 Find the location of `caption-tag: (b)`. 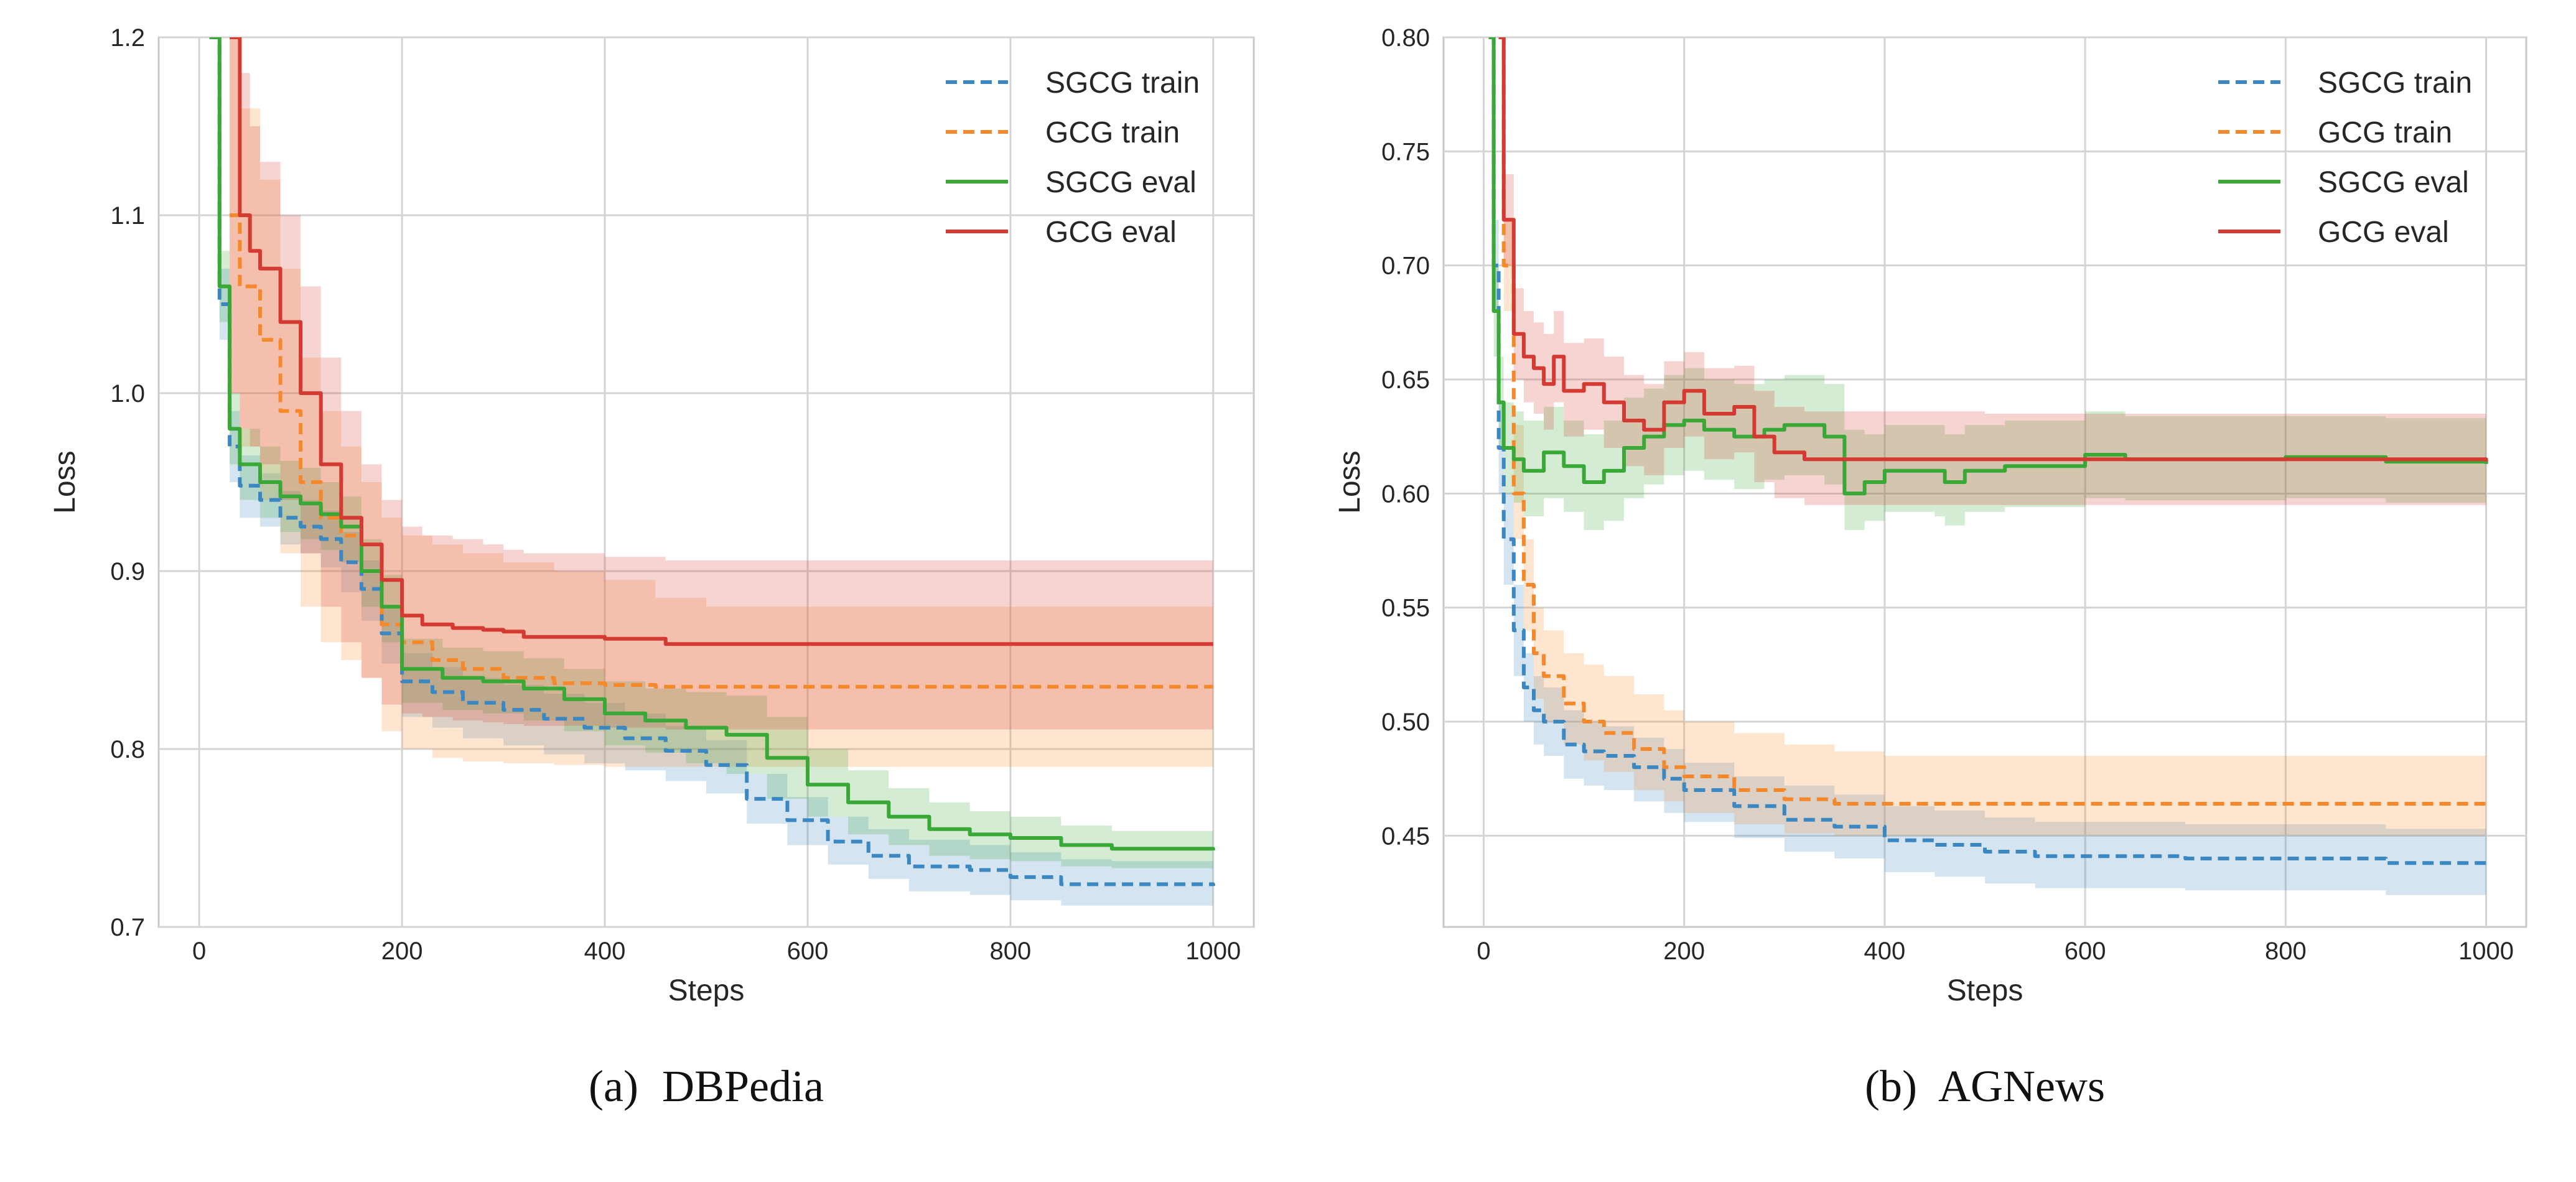

caption-tag: (b) is located at coordinates (1891, 1086).